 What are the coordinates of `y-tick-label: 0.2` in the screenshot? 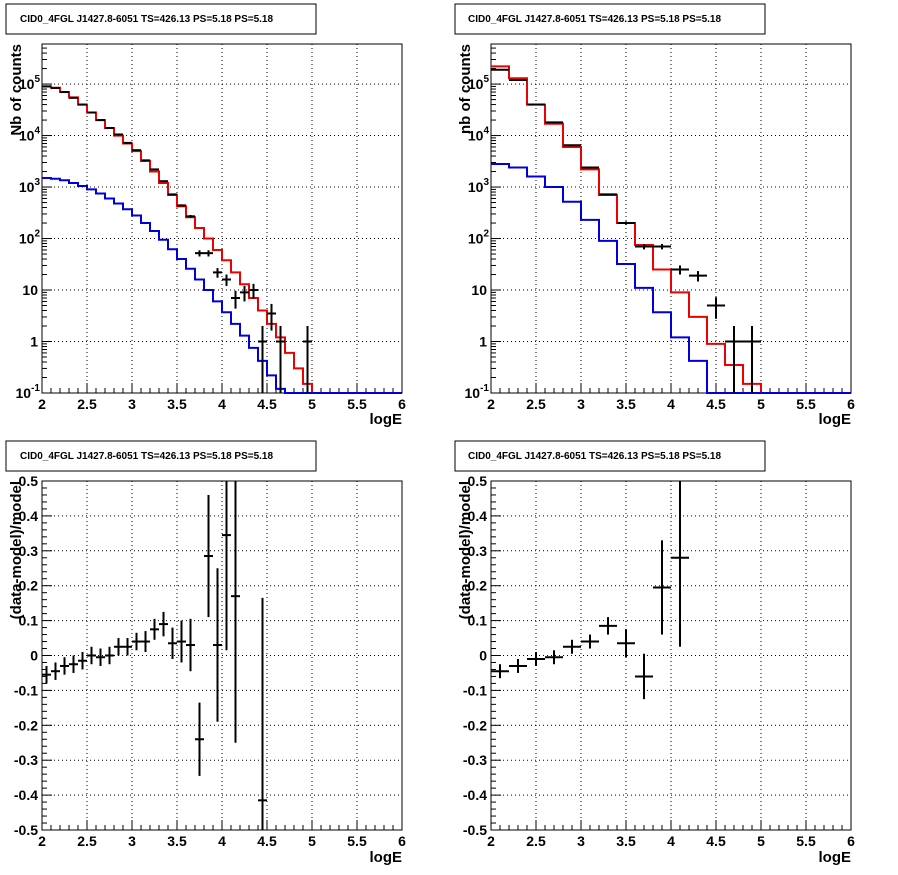 It's located at (478, 586).